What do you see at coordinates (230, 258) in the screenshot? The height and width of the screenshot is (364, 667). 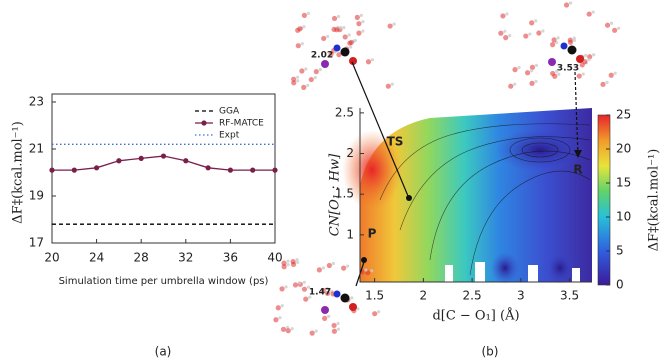 I see `x-tick-label: 36` at bounding box center [230, 258].